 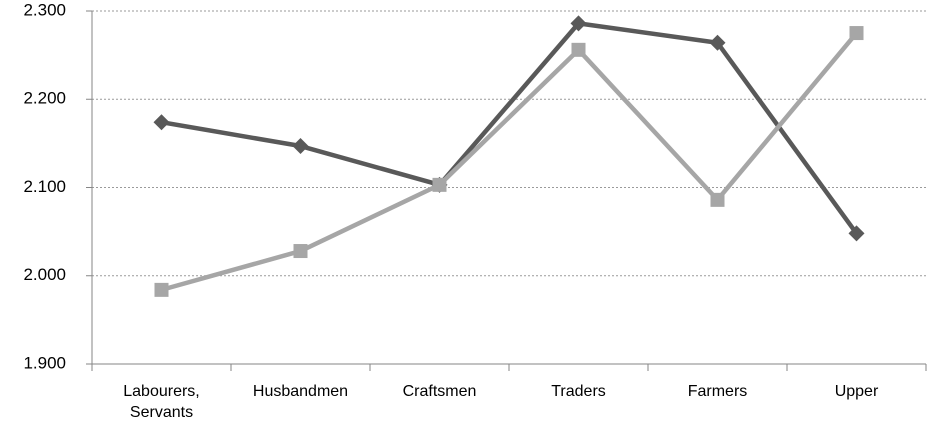 What do you see at coordinates (44, 362) in the screenshot?
I see `y-tick-label: 1.900` at bounding box center [44, 362].